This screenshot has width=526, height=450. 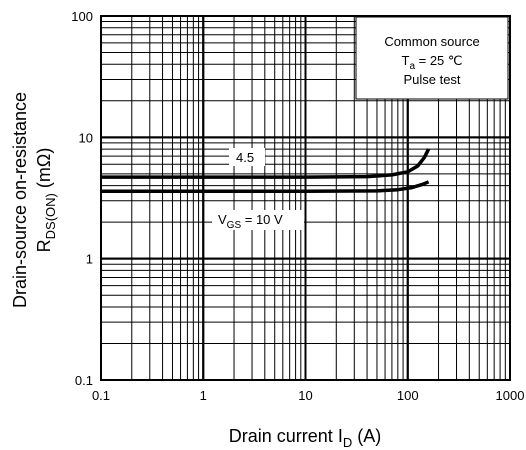 I want to click on conditions-box-frame, so click(x=432, y=58).